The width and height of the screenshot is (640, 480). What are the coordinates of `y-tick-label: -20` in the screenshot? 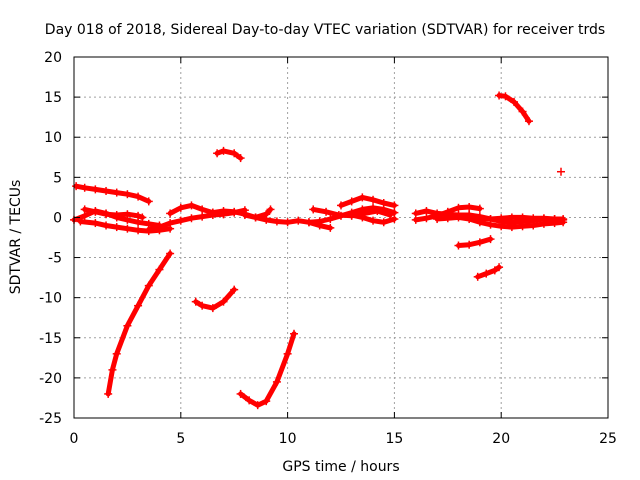 It's located at (50, 379).